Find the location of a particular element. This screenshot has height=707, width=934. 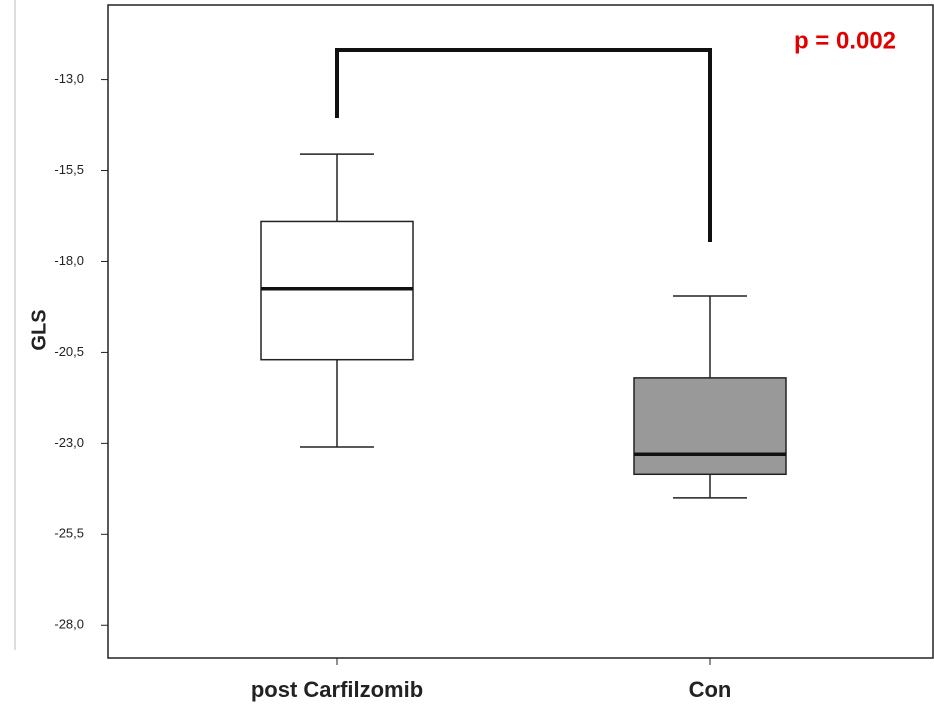

y-tick-label: -23,0 is located at coordinates (69, 442).